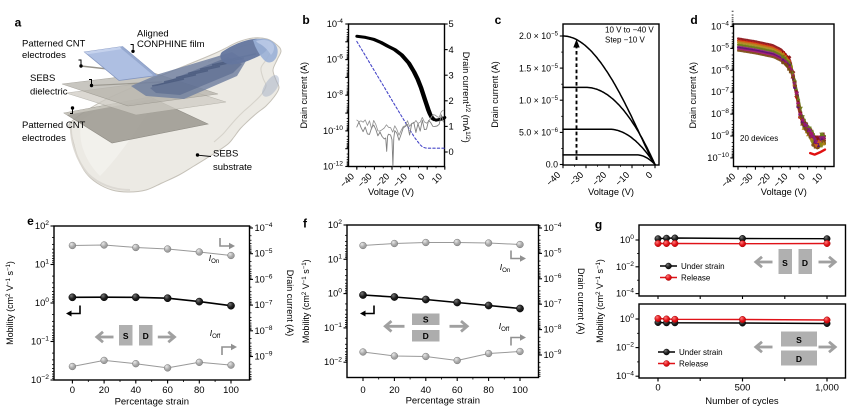  What do you see at coordinates (451, 101) in the screenshot?
I see `svg-text: 2` at bounding box center [451, 101].